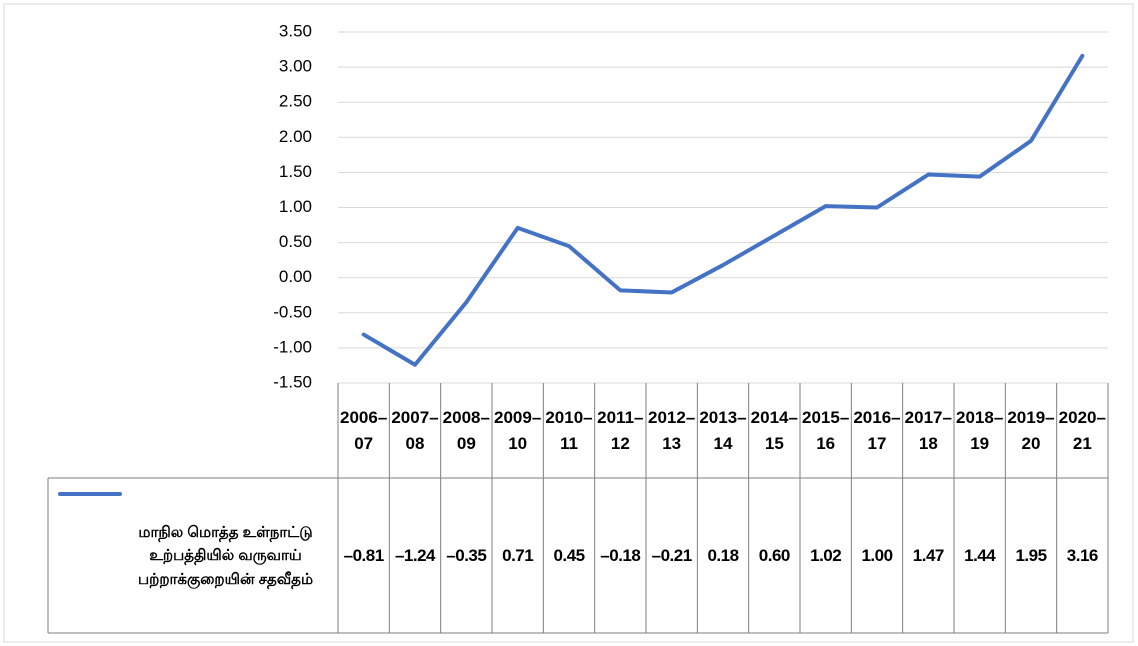  I want to click on x-tick-label: 2006–07, so click(364, 430).